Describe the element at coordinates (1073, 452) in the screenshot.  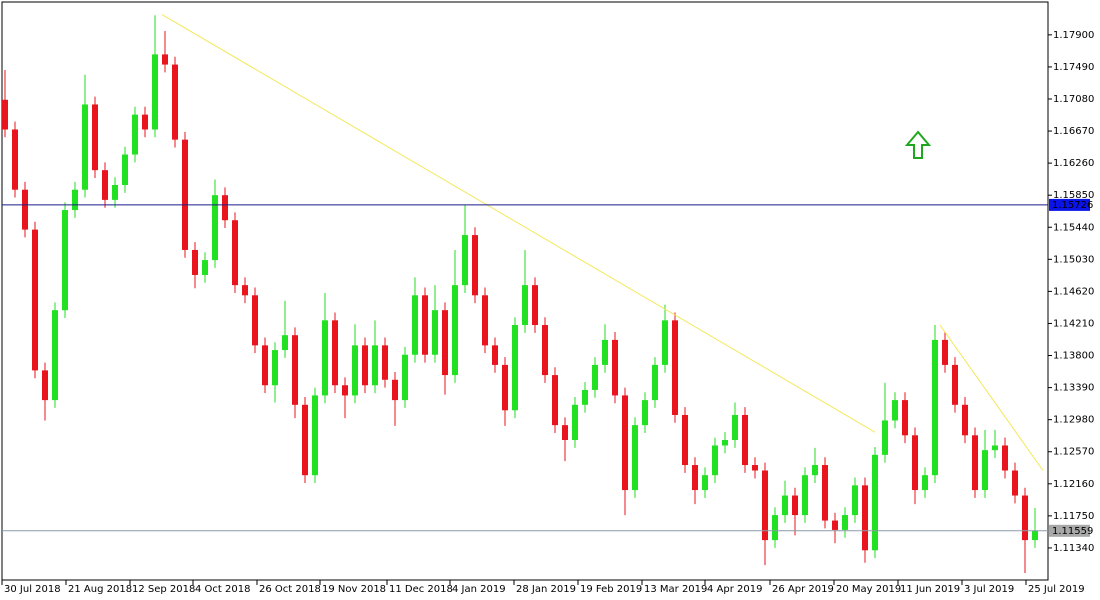
I see `y-tick-label: 1.12570` at that location.